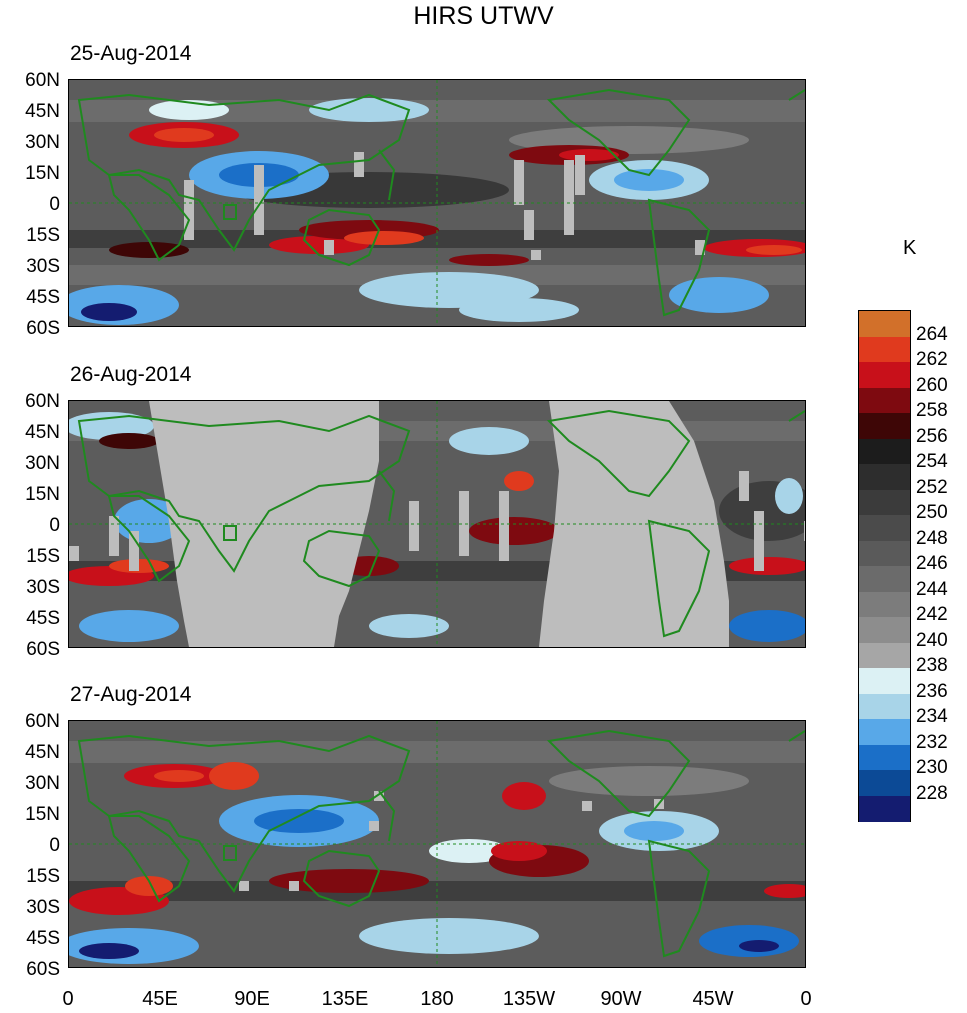  I want to click on missing-data, so click(444, 206).